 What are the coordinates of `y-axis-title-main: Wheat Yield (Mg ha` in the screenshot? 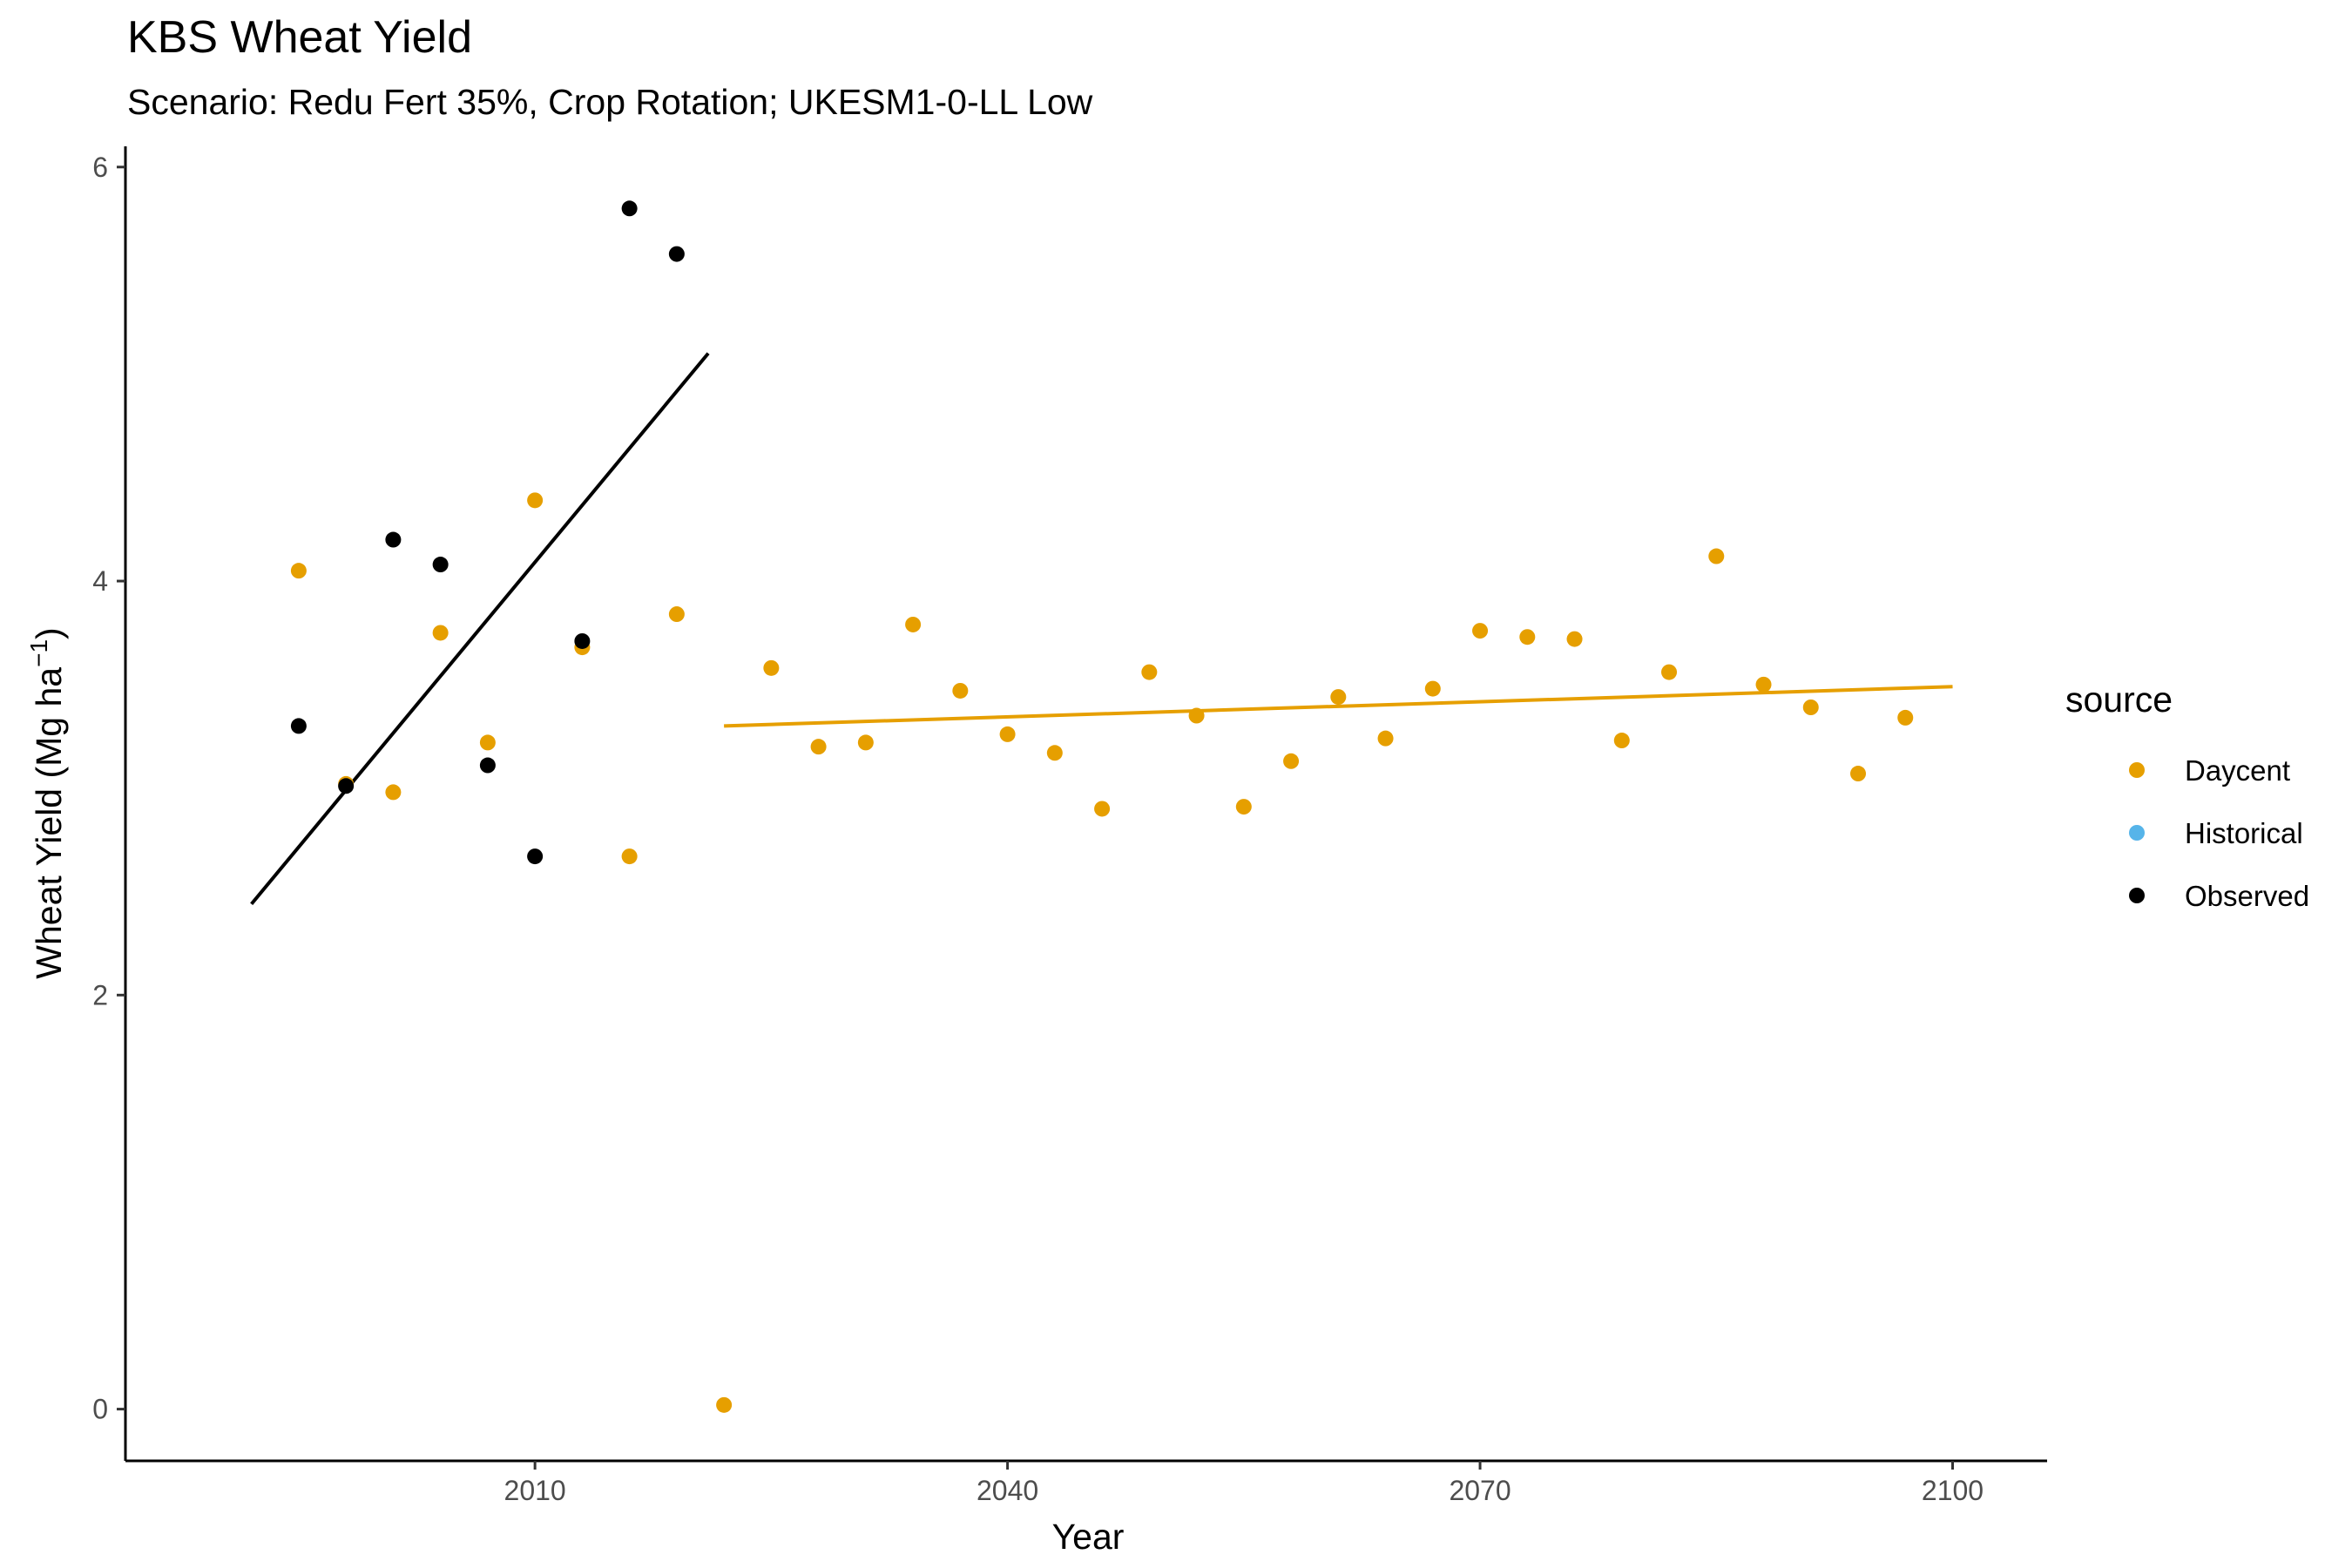 It's located at (49, 823).